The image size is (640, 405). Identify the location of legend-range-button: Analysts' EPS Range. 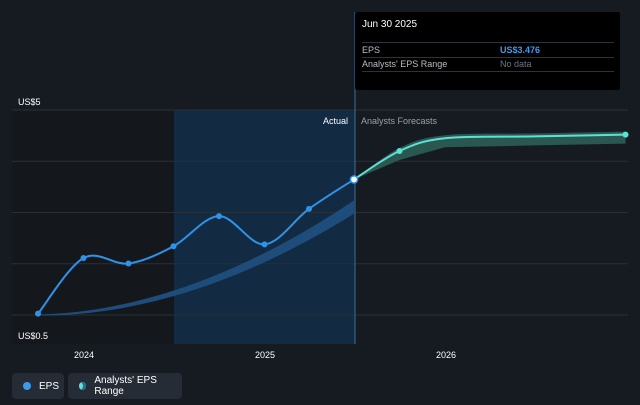
(125, 386).